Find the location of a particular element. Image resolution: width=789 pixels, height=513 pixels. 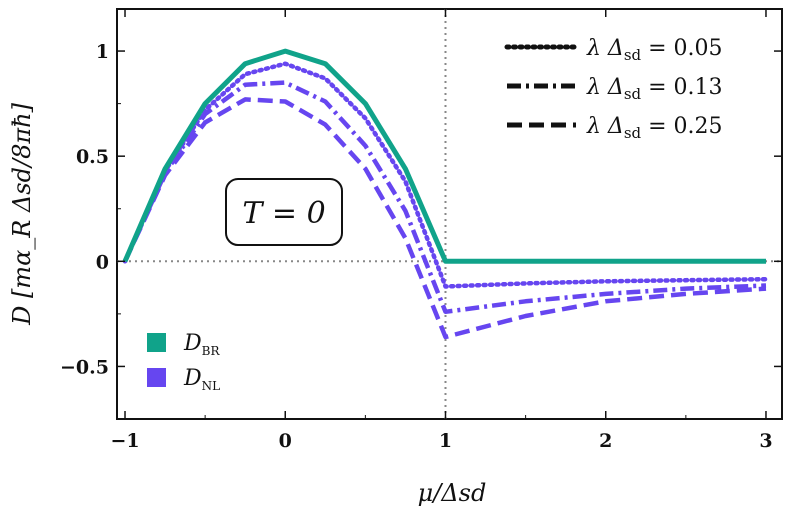

x-tick-label: −1 is located at coordinates (124, 441).